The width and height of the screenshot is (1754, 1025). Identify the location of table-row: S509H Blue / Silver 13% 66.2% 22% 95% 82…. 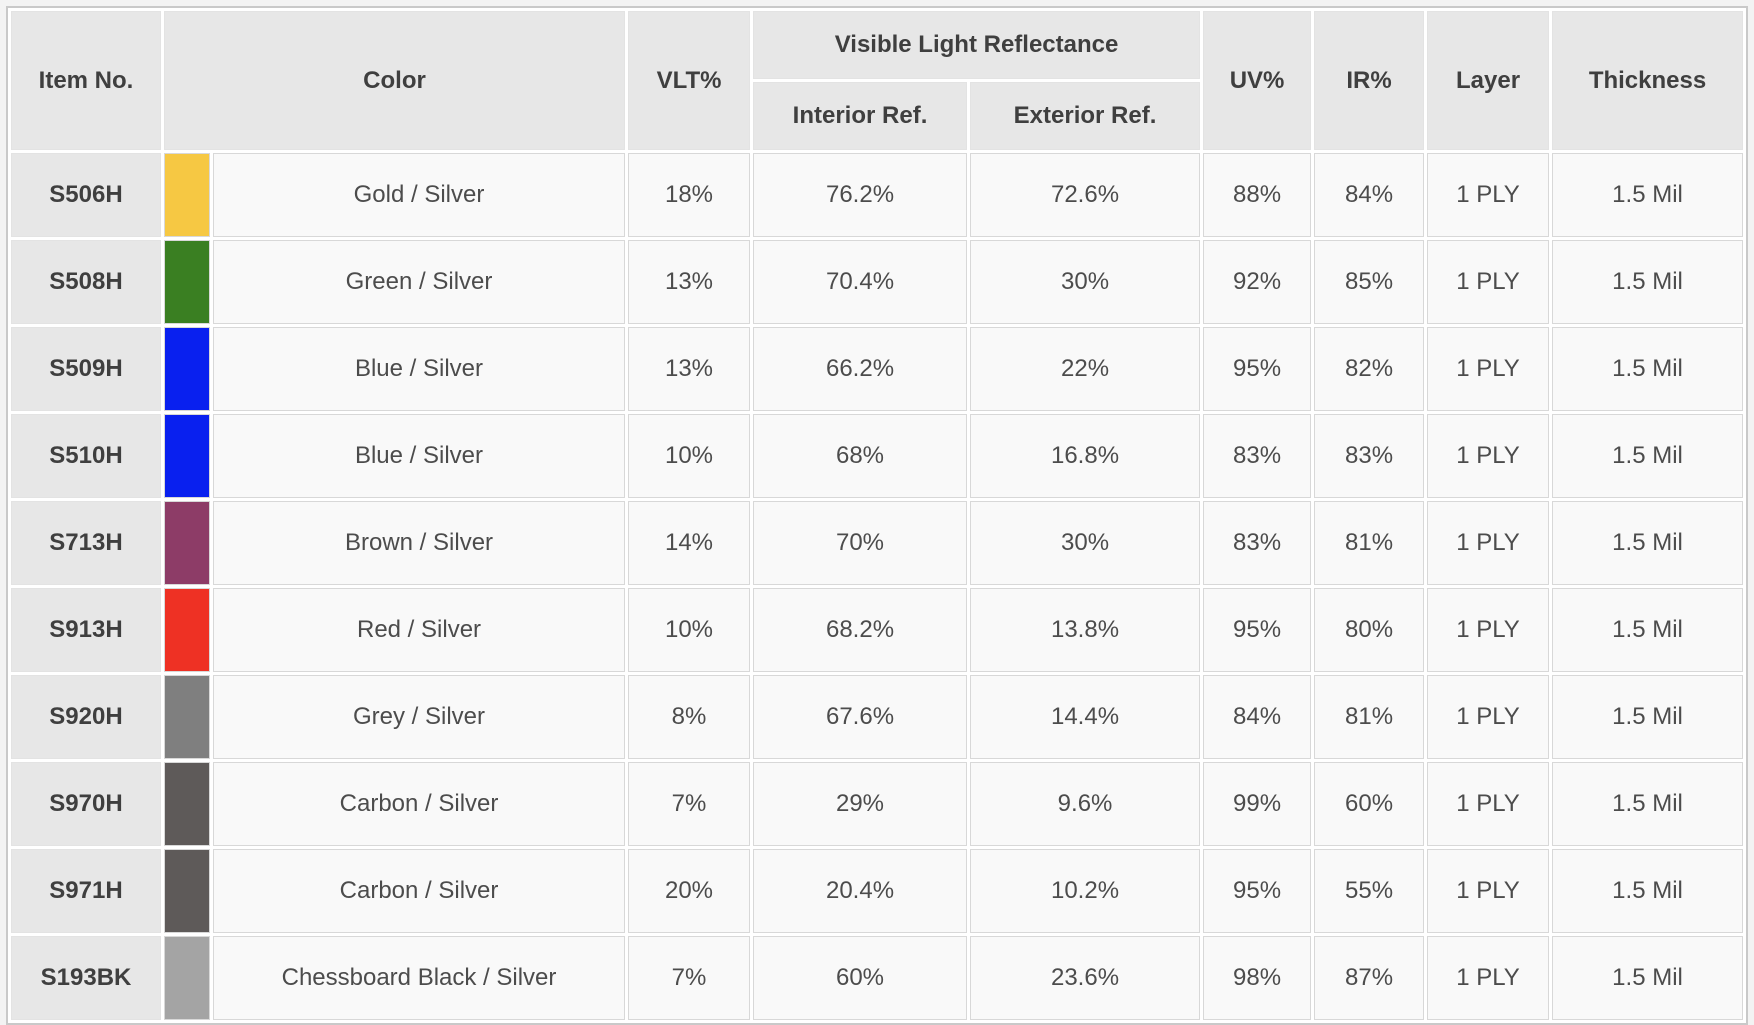
(877, 369).